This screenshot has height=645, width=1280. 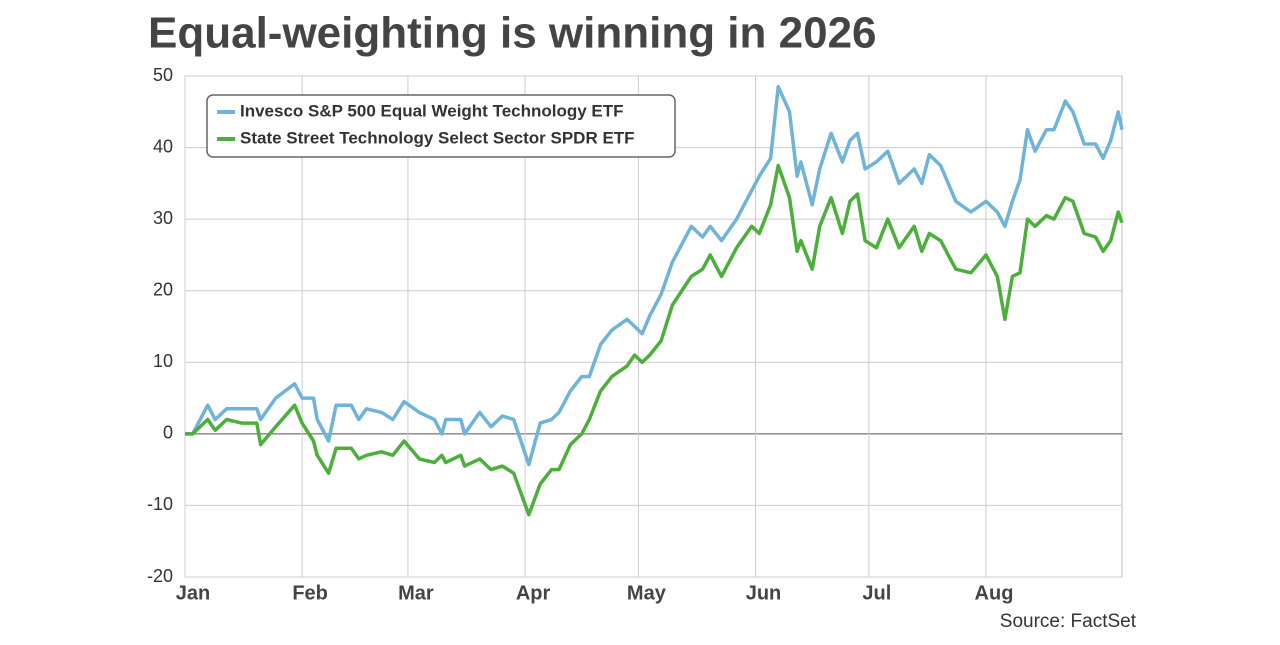 What do you see at coordinates (168, 433) in the screenshot?
I see `y-tick-label: 0` at bounding box center [168, 433].